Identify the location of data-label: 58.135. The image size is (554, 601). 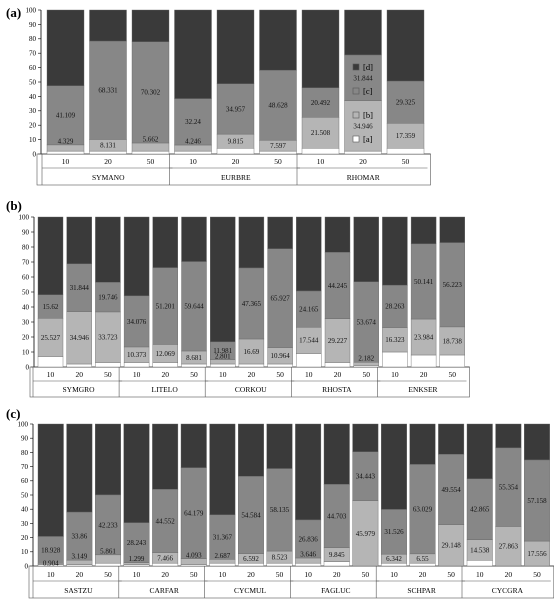
(280, 510).